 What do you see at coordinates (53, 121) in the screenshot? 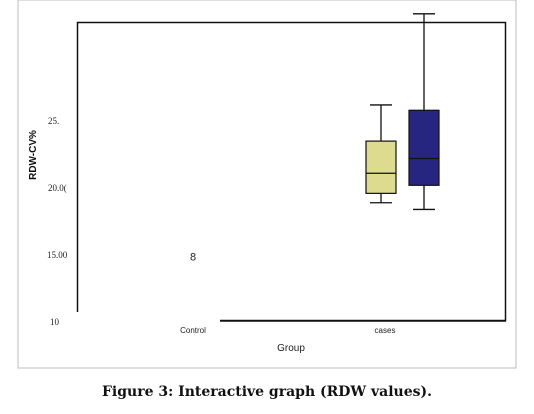
I see `y-tick-label: 25.` at bounding box center [53, 121].